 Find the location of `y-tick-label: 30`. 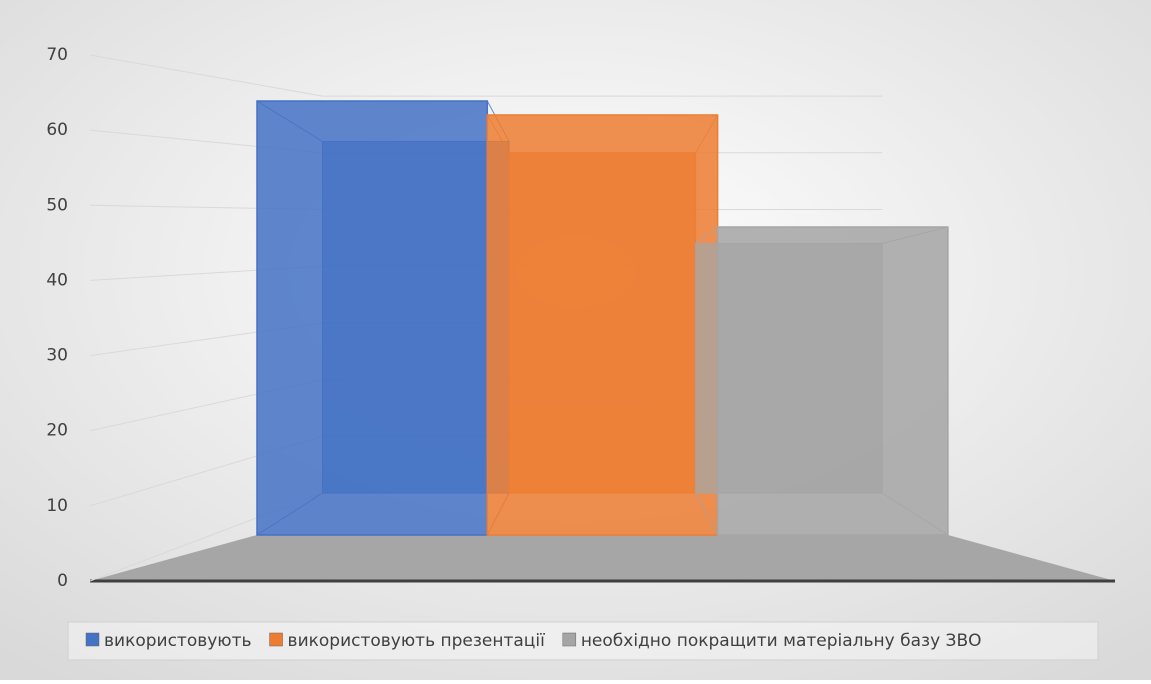

y-tick-label: 30 is located at coordinates (57, 356).